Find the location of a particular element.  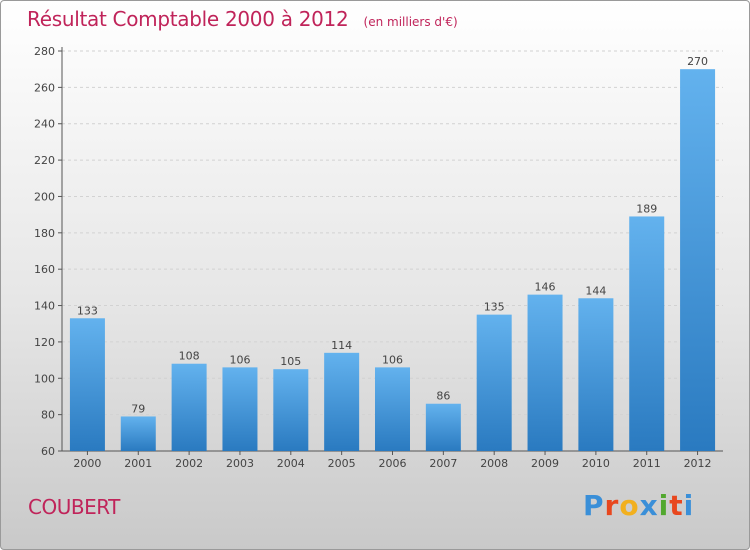

y-tick-label: 260 is located at coordinates (44, 87).